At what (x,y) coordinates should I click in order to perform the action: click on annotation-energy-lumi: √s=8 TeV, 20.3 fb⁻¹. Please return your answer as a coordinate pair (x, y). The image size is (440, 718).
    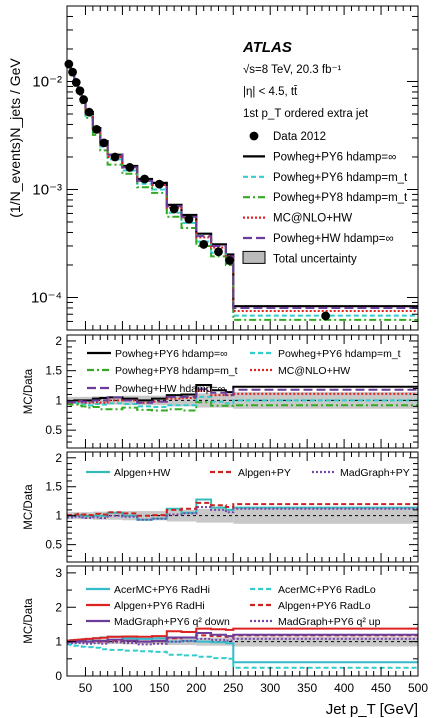
    Looking at the image, I should click on (292, 69).